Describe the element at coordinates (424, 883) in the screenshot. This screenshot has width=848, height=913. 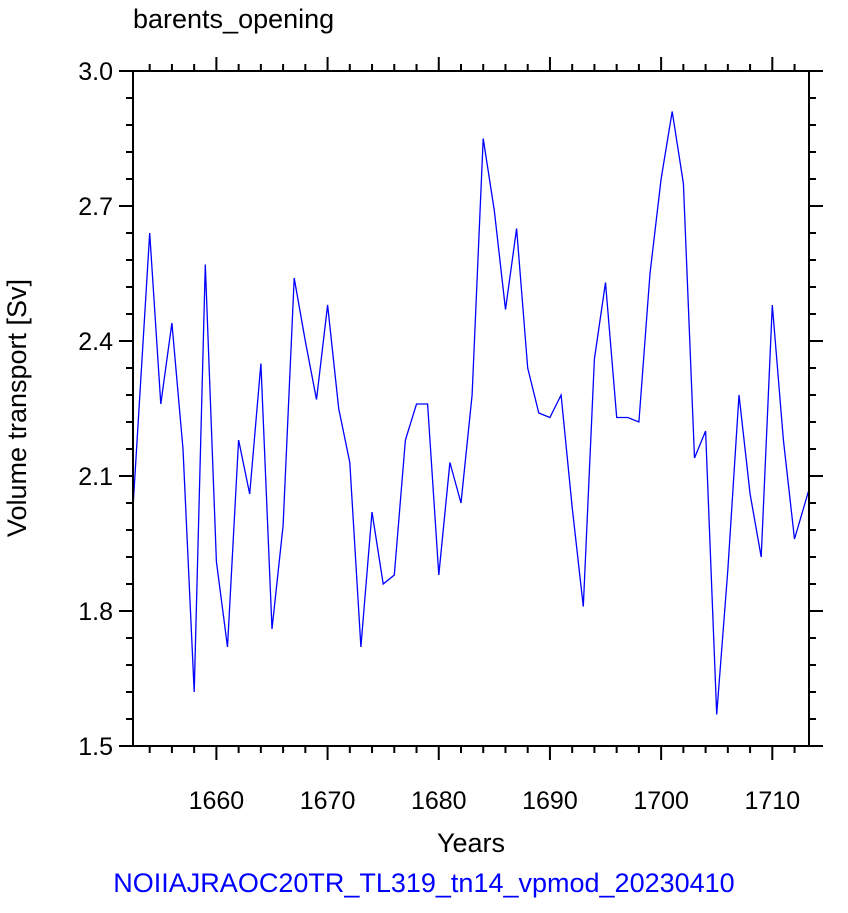
I see `footer-caption: NOIIAJRAOC20TR_TL319_tn14_vpmod_20230410` at that location.